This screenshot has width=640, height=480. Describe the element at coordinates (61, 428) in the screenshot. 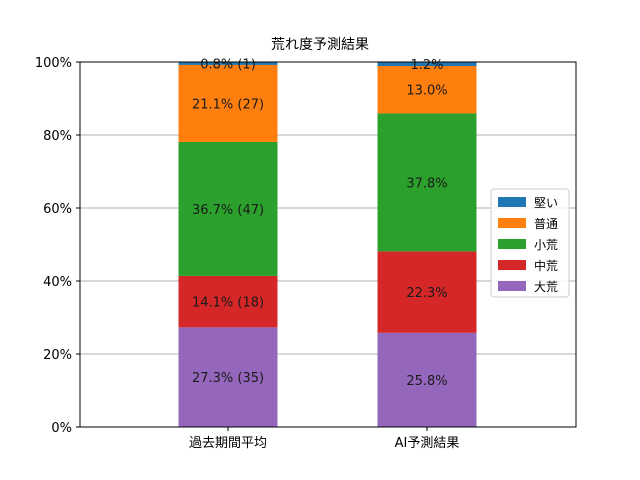

I see `y-tick-label: 0%` at that location.